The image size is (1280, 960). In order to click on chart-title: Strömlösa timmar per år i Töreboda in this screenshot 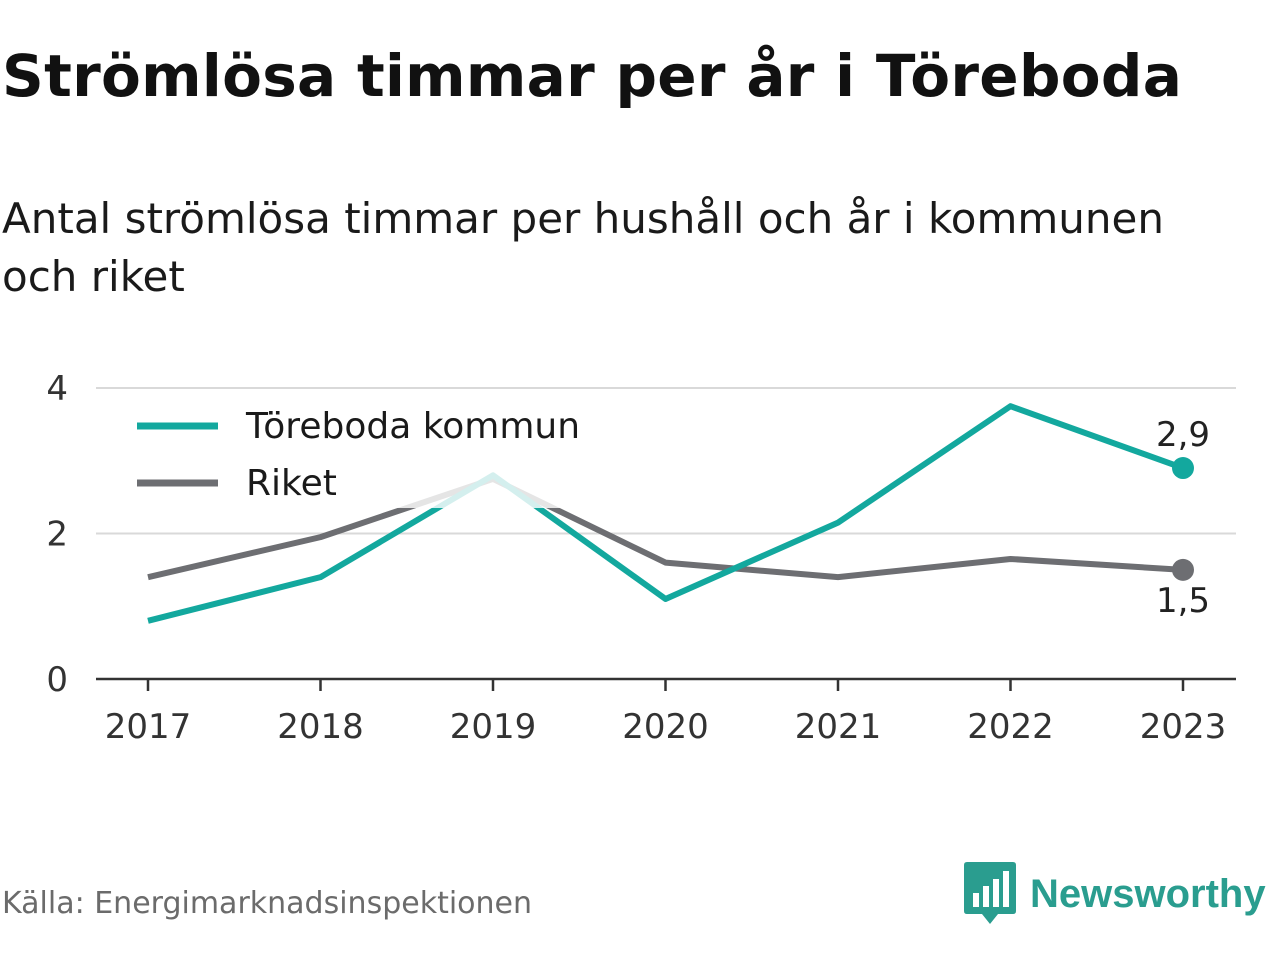, I will do `click(592, 76)`.